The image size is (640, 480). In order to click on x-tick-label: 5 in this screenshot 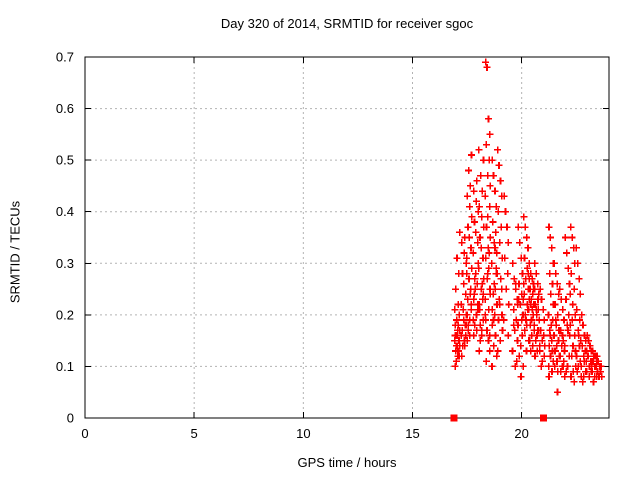, I will do `click(194, 433)`.